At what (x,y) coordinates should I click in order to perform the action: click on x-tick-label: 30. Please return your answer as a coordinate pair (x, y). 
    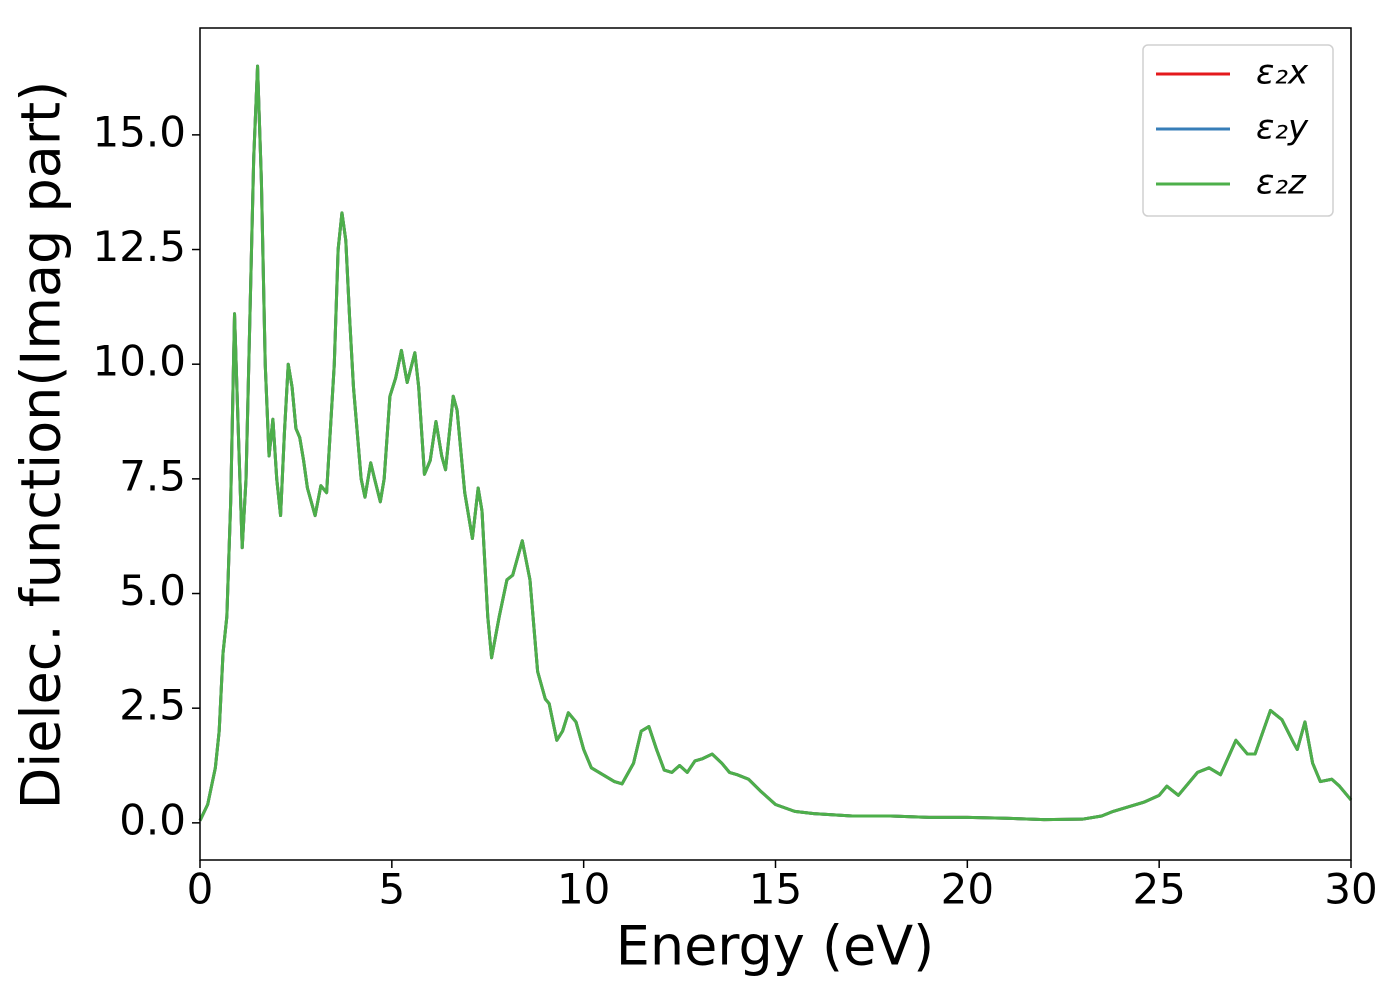
    Looking at the image, I should click on (1350, 889).